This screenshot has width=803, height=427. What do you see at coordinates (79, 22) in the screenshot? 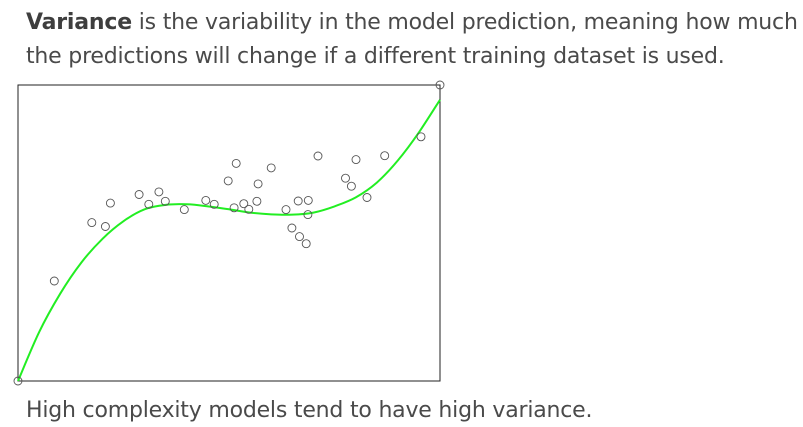
I see `intro-bold-term: Variance` at bounding box center [79, 22].